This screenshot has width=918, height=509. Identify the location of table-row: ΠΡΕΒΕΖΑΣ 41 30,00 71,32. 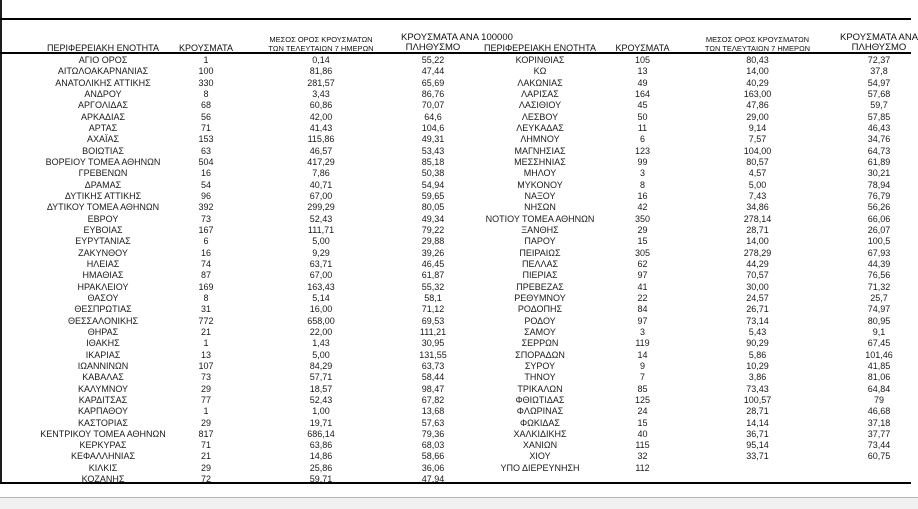
(694, 287).